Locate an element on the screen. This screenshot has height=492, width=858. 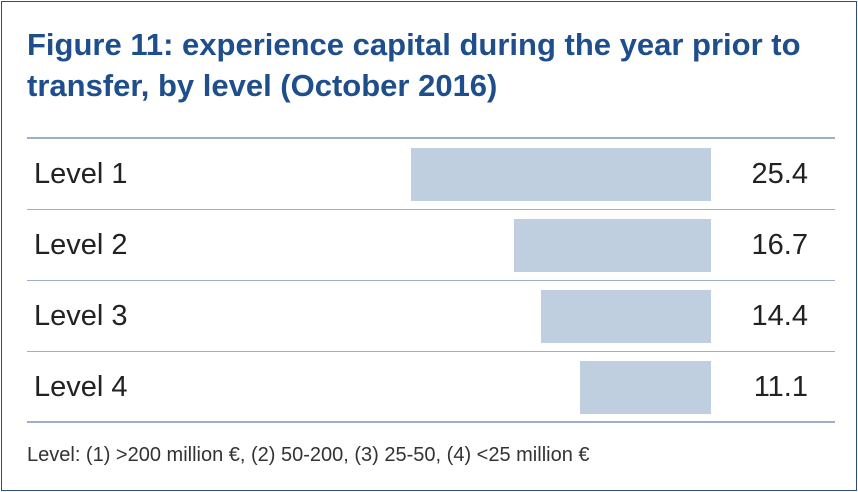
table-bottom-rule is located at coordinates (431, 422).